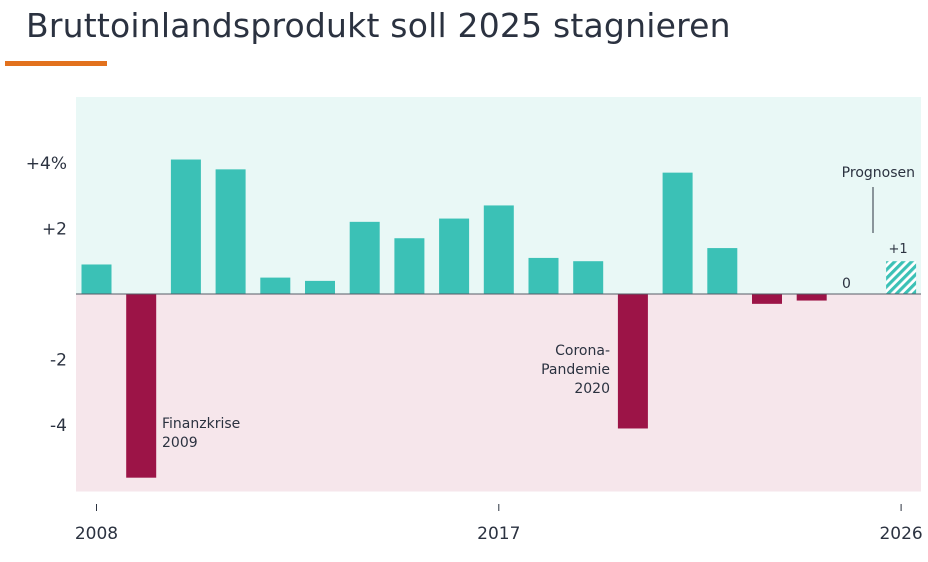  I want to click on bar-2021, so click(677, 233).